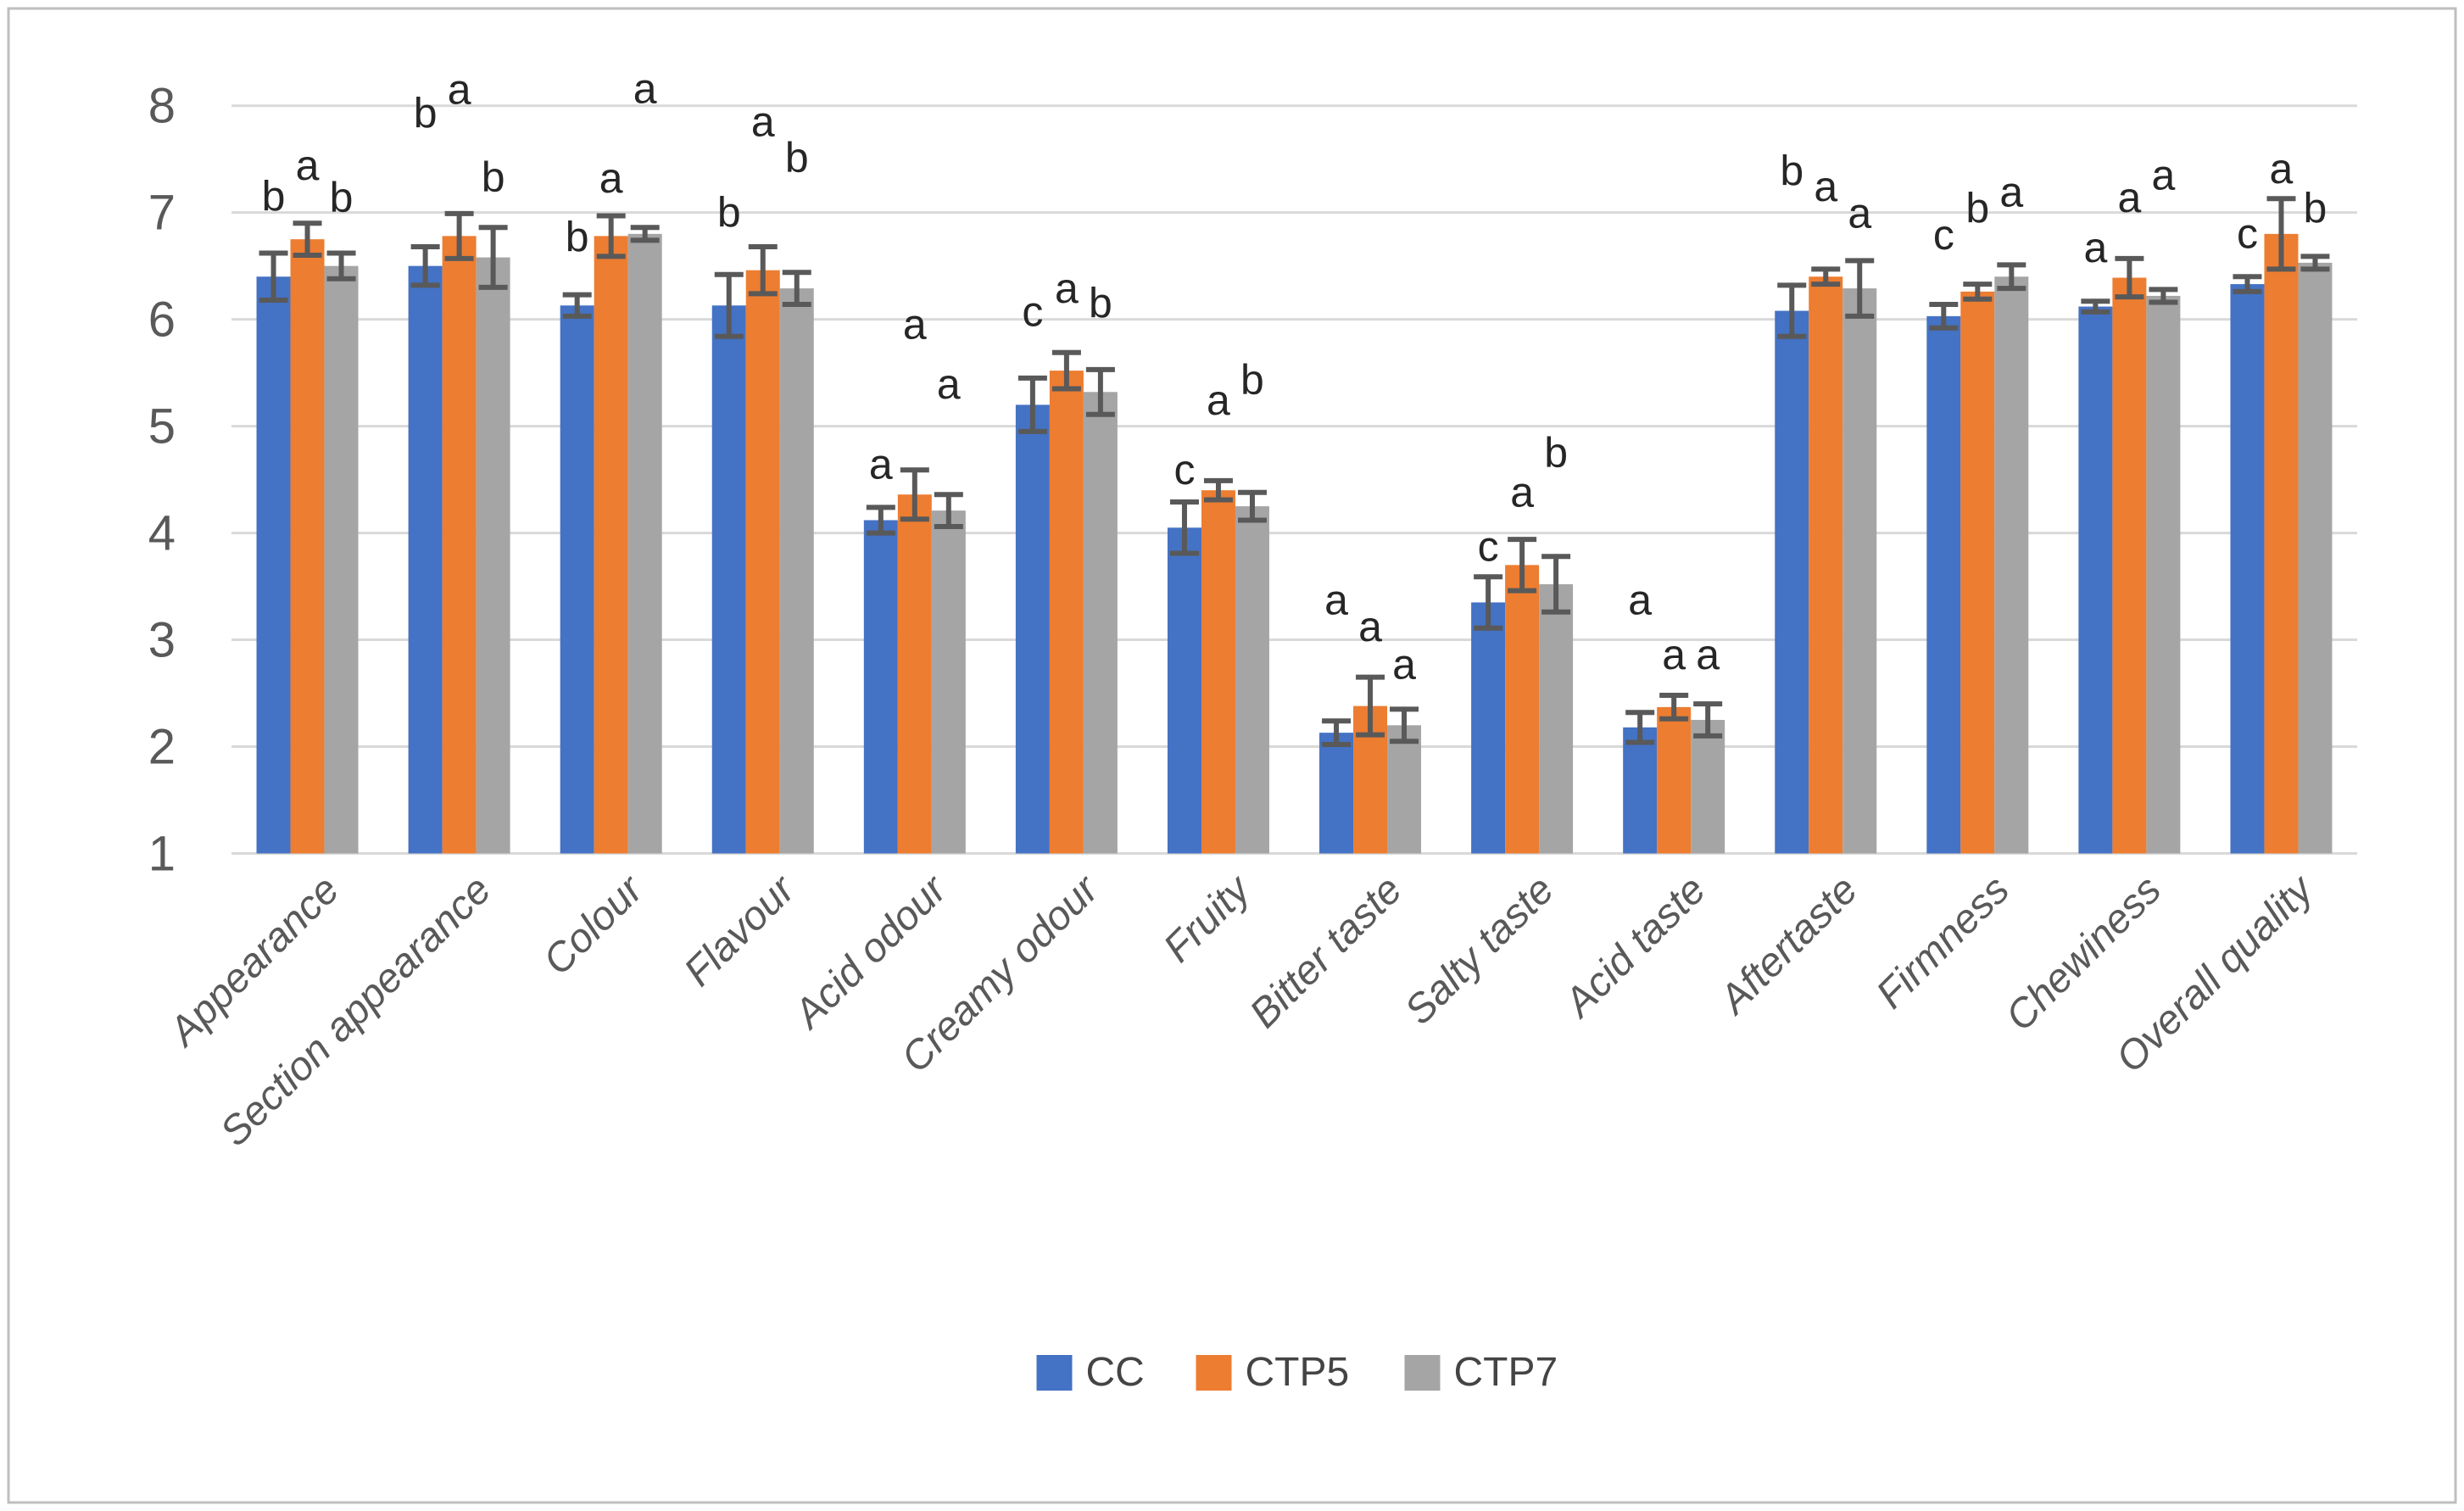  What do you see at coordinates (880, 687) in the screenshot?
I see `bar-CC-acid-odour` at bounding box center [880, 687].